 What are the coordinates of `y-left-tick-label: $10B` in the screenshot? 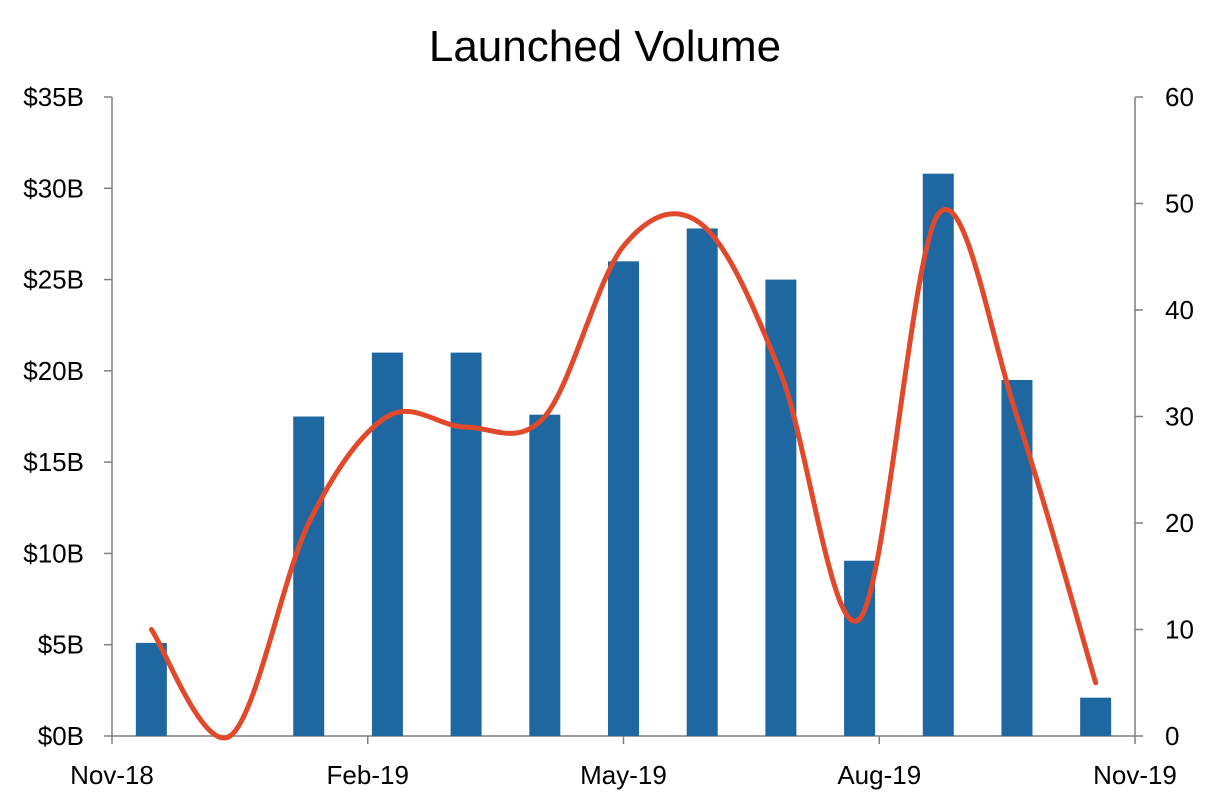 It's located at (53, 553).